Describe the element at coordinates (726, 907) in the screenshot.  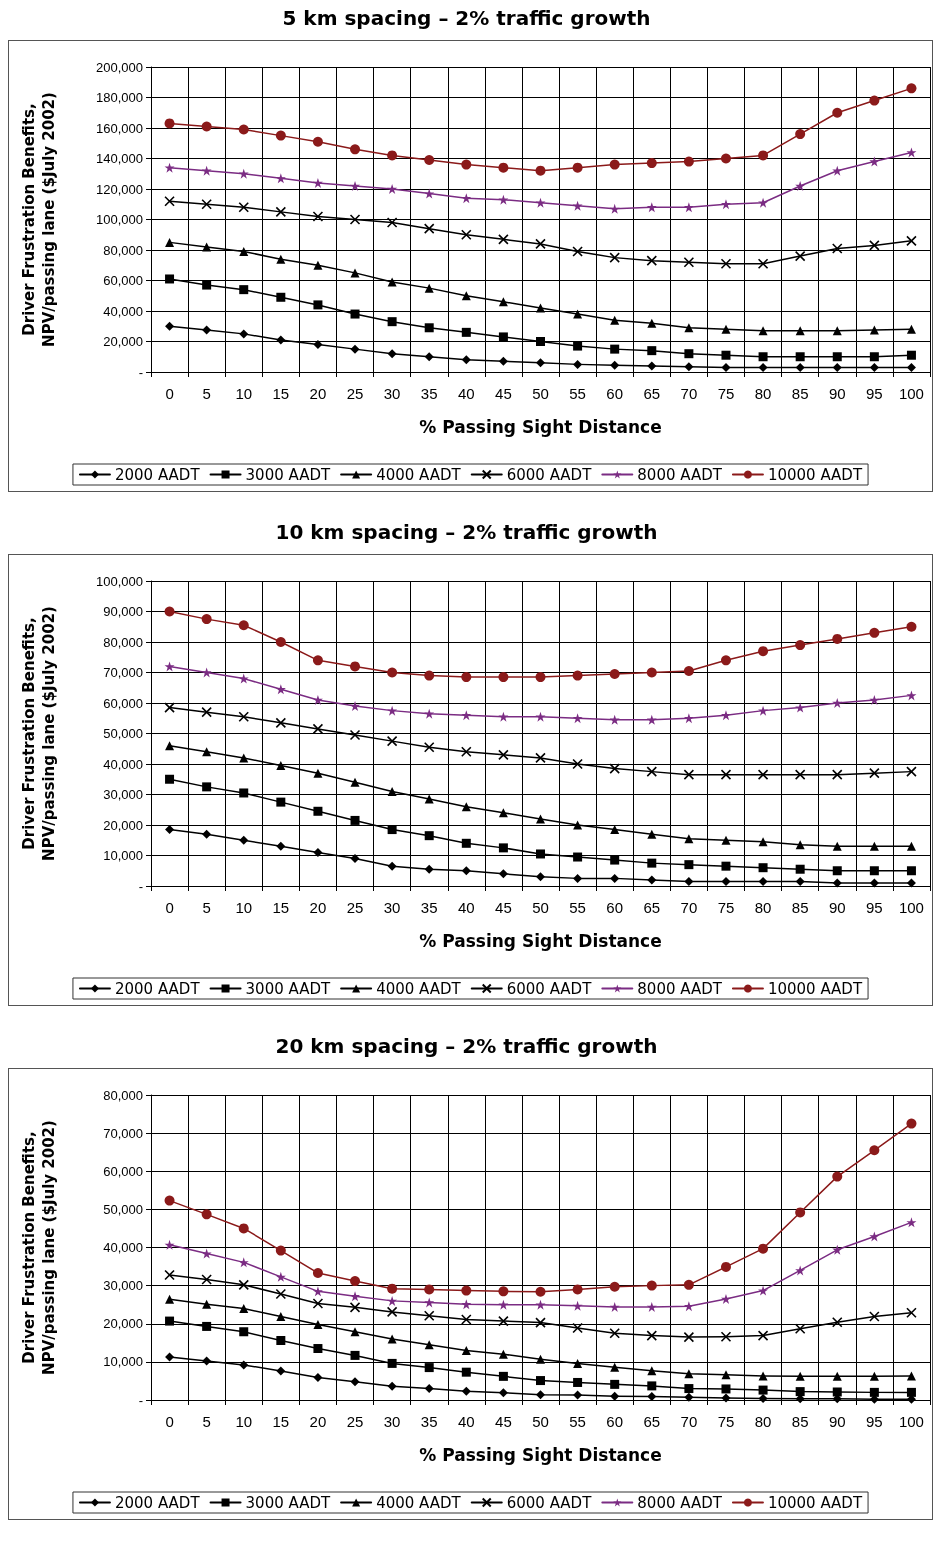
I see `x-tick-label: 75` at that location.